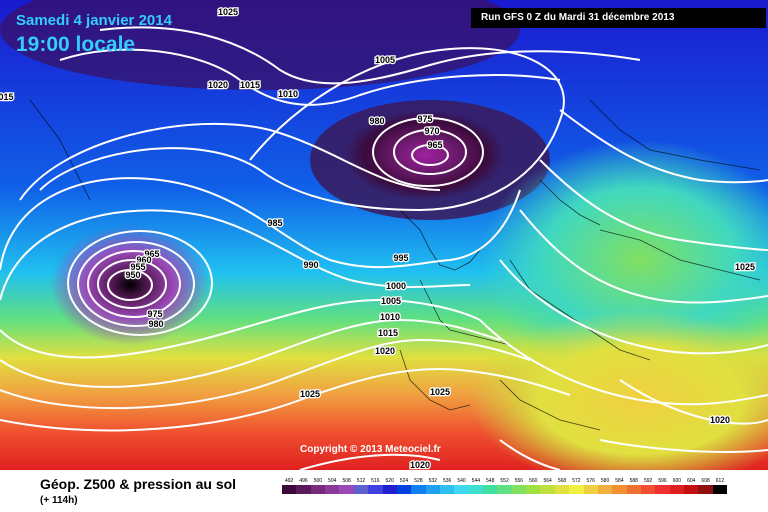 Image resolution: width=768 pixels, height=512 pixels. I want to click on scale-label: 540, so click(461, 481).